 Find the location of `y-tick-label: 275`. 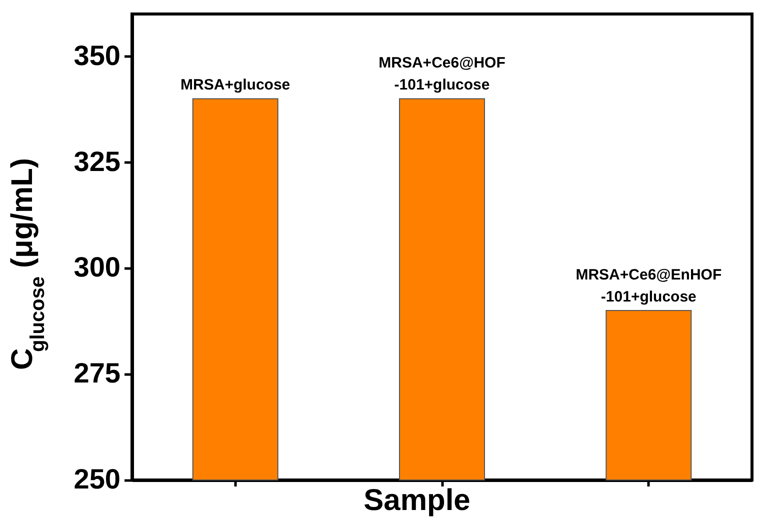

y-tick-label: 275 is located at coordinates (97, 373).